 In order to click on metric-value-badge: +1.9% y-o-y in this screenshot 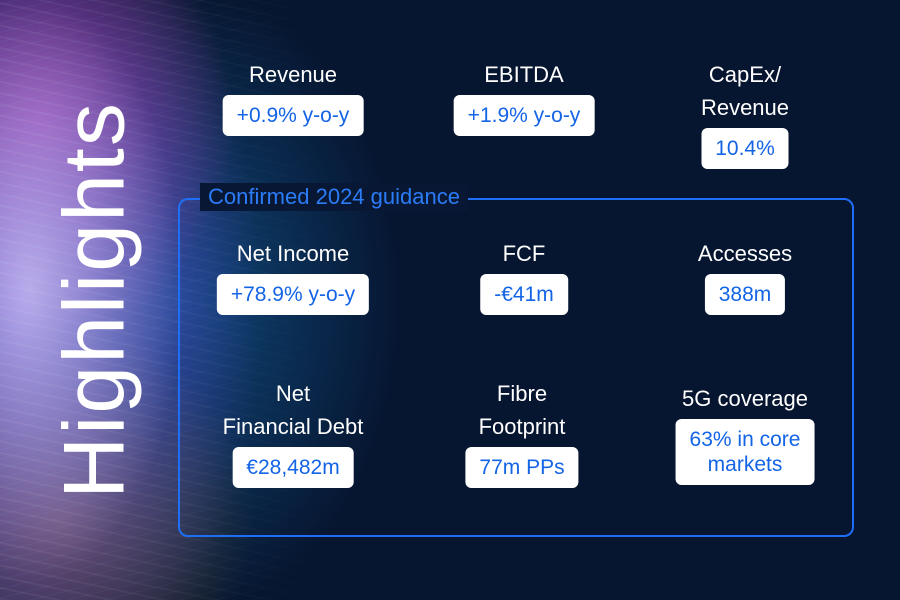, I will do `click(524, 115)`.